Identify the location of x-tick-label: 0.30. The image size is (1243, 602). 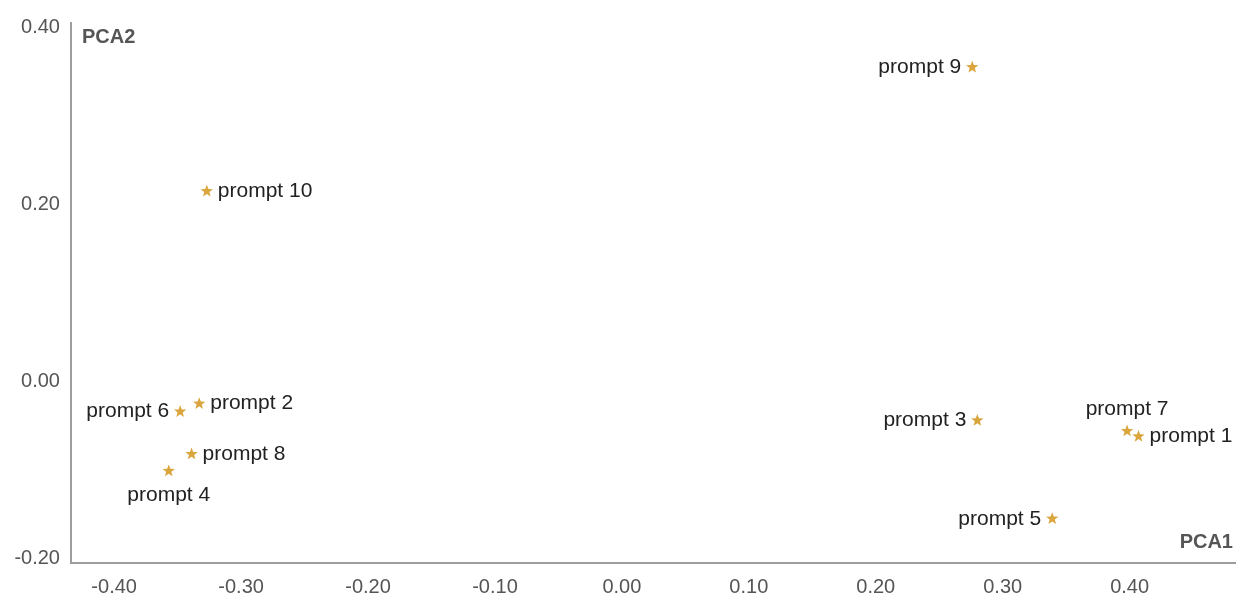
(1003, 585).